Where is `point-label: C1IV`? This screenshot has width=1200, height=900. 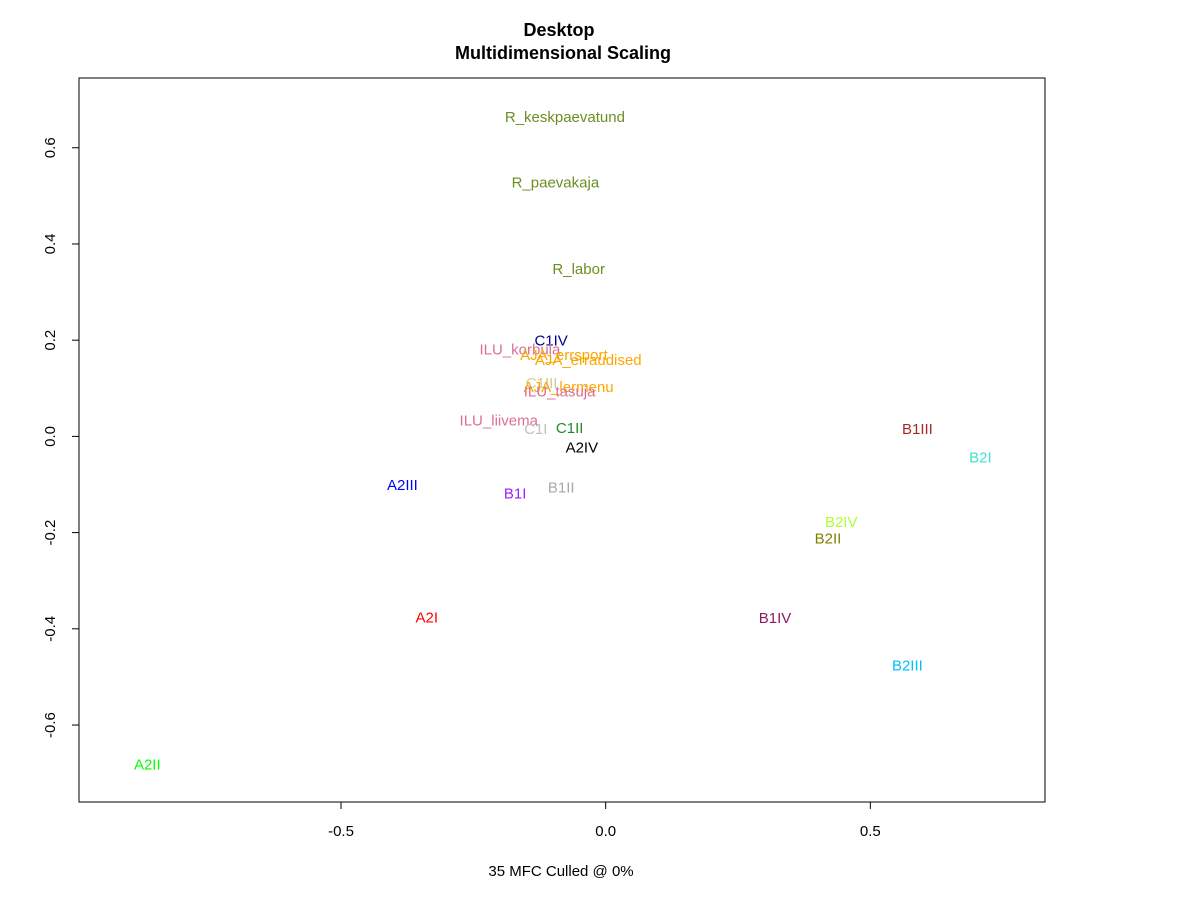
point-label: C1IV is located at coordinates (550, 341).